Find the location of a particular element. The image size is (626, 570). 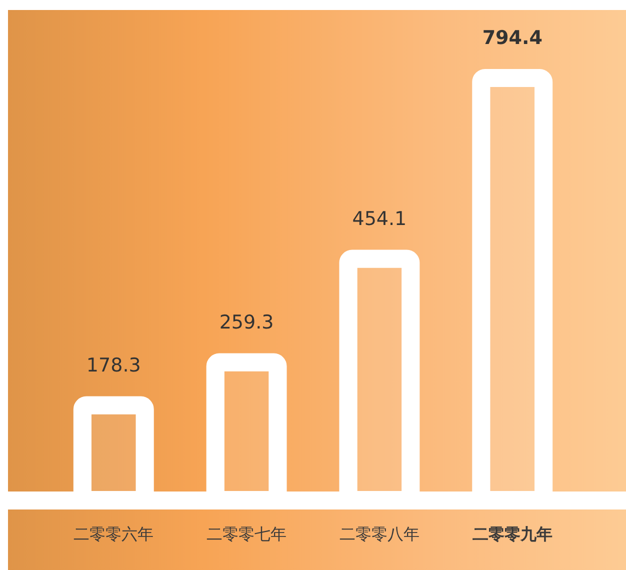

x-tick-label: 二零零七年 is located at coordinates (246, 534).